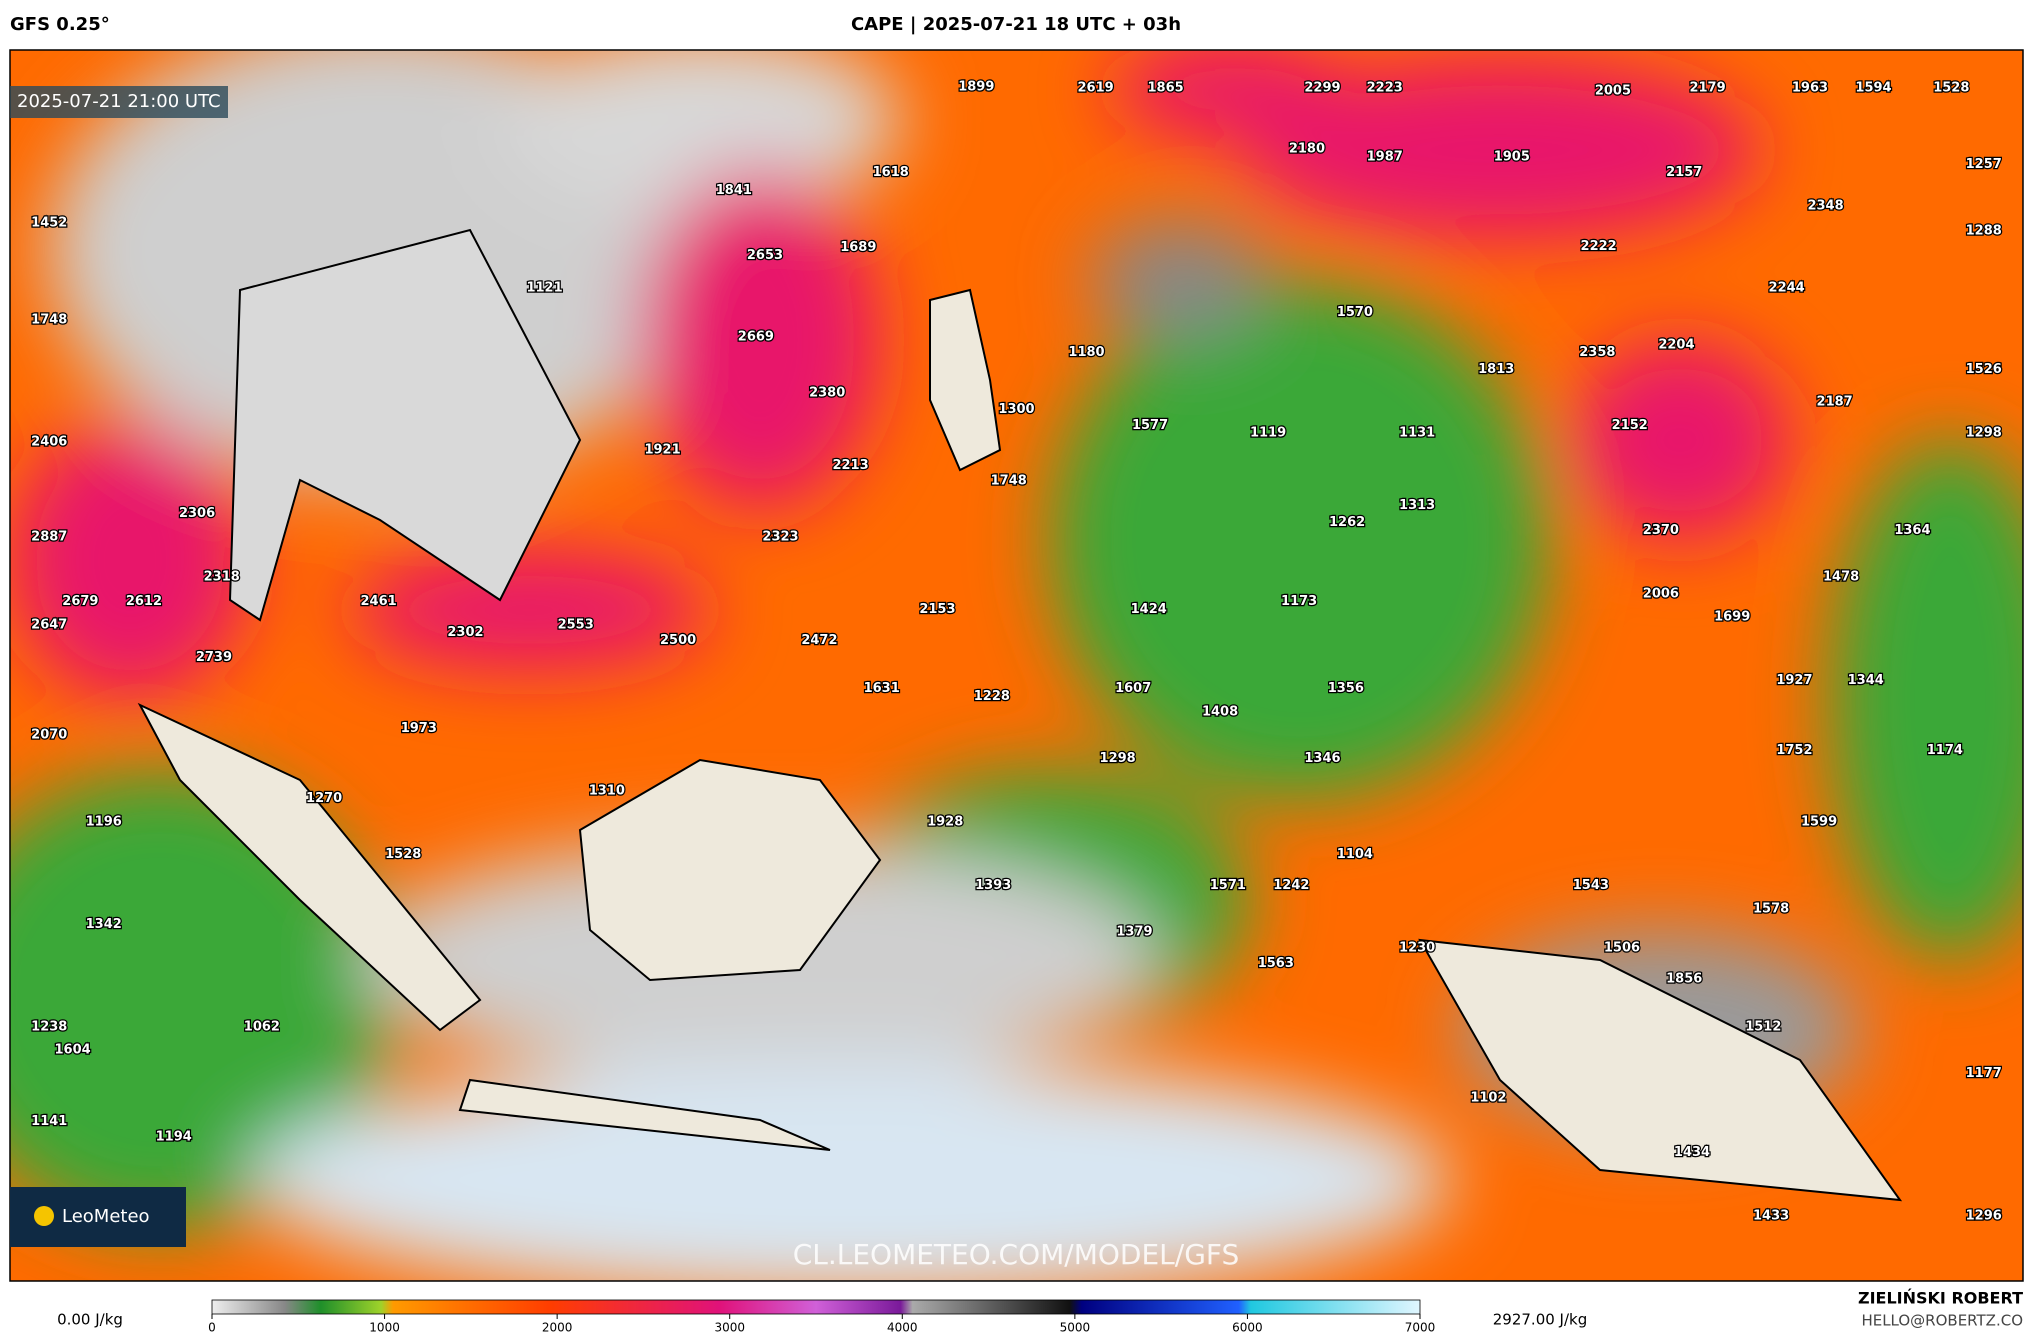 The width and height of the screenshot is (2033, 1337). I want to click on cape-label: 1131, so click(1417, 433).